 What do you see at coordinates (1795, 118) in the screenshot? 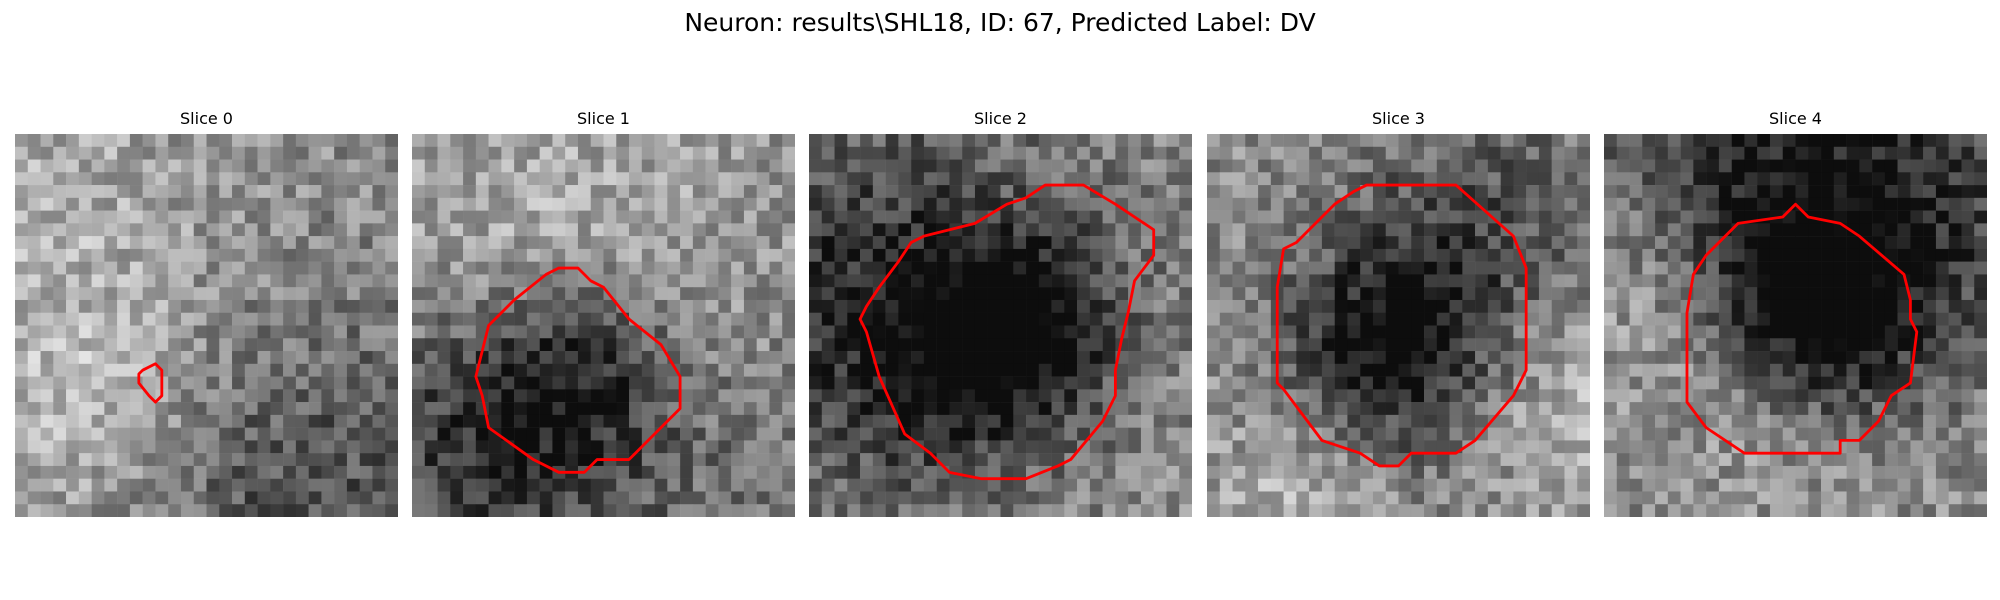
I see `slice-title-4: Slice 4` at bounding box center [1795, 118].